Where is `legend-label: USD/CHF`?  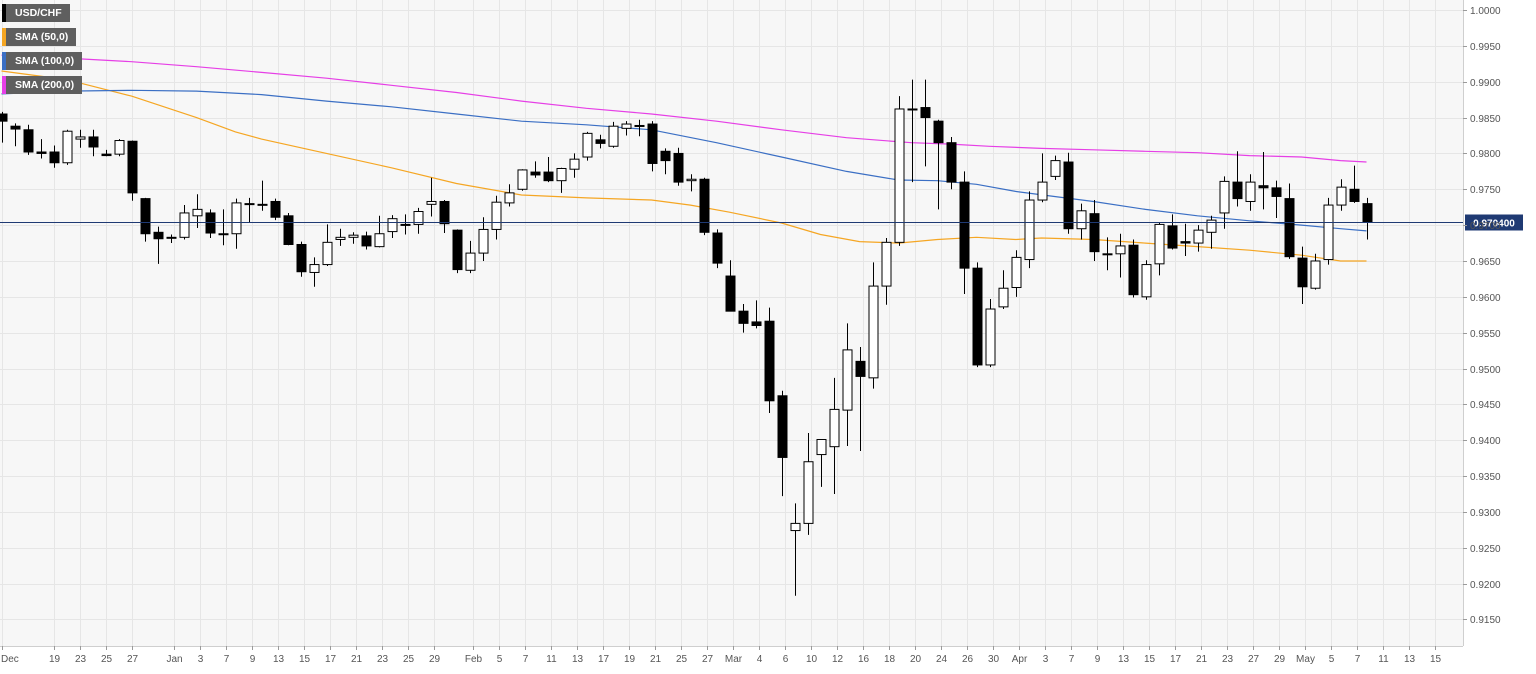
legend-label: USD/CHF is located at coordinates (38, 13).